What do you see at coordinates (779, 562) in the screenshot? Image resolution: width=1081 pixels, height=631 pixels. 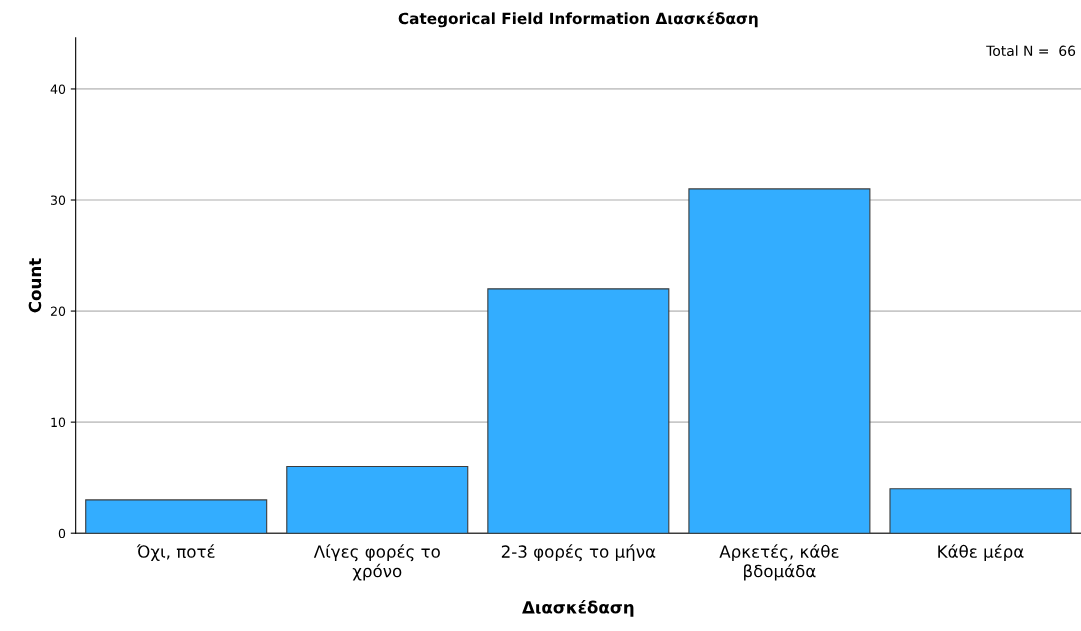 I see `x-tick-label: Αρκετές, κάθε βδομάδα` at bounding box center [779, 562].